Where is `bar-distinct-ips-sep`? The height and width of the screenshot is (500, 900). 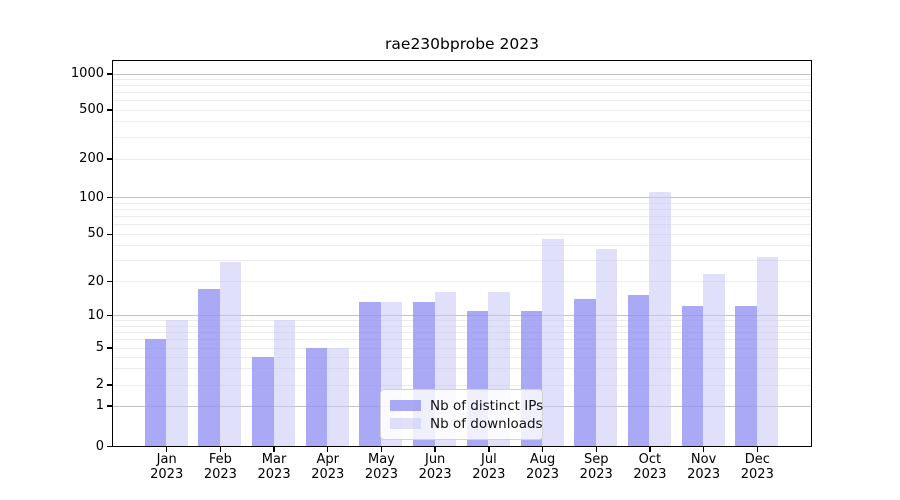
bar-distinct-ips-sep is located at coordinates (585, 372).